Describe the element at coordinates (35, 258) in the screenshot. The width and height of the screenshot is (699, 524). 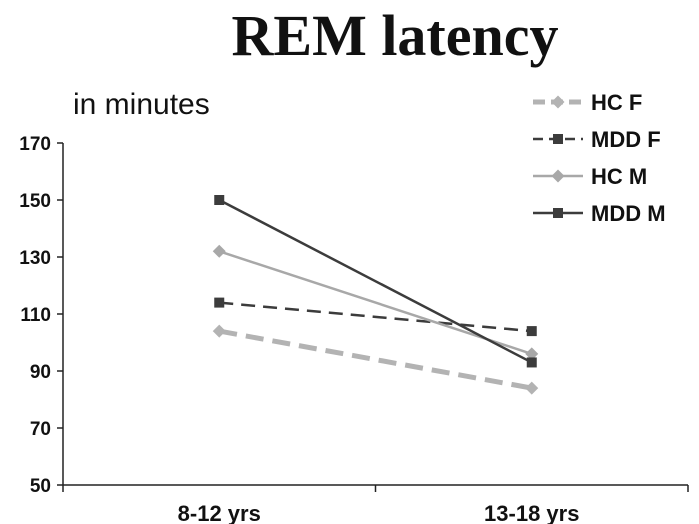
I see `y-tick-label: 130` at that location.